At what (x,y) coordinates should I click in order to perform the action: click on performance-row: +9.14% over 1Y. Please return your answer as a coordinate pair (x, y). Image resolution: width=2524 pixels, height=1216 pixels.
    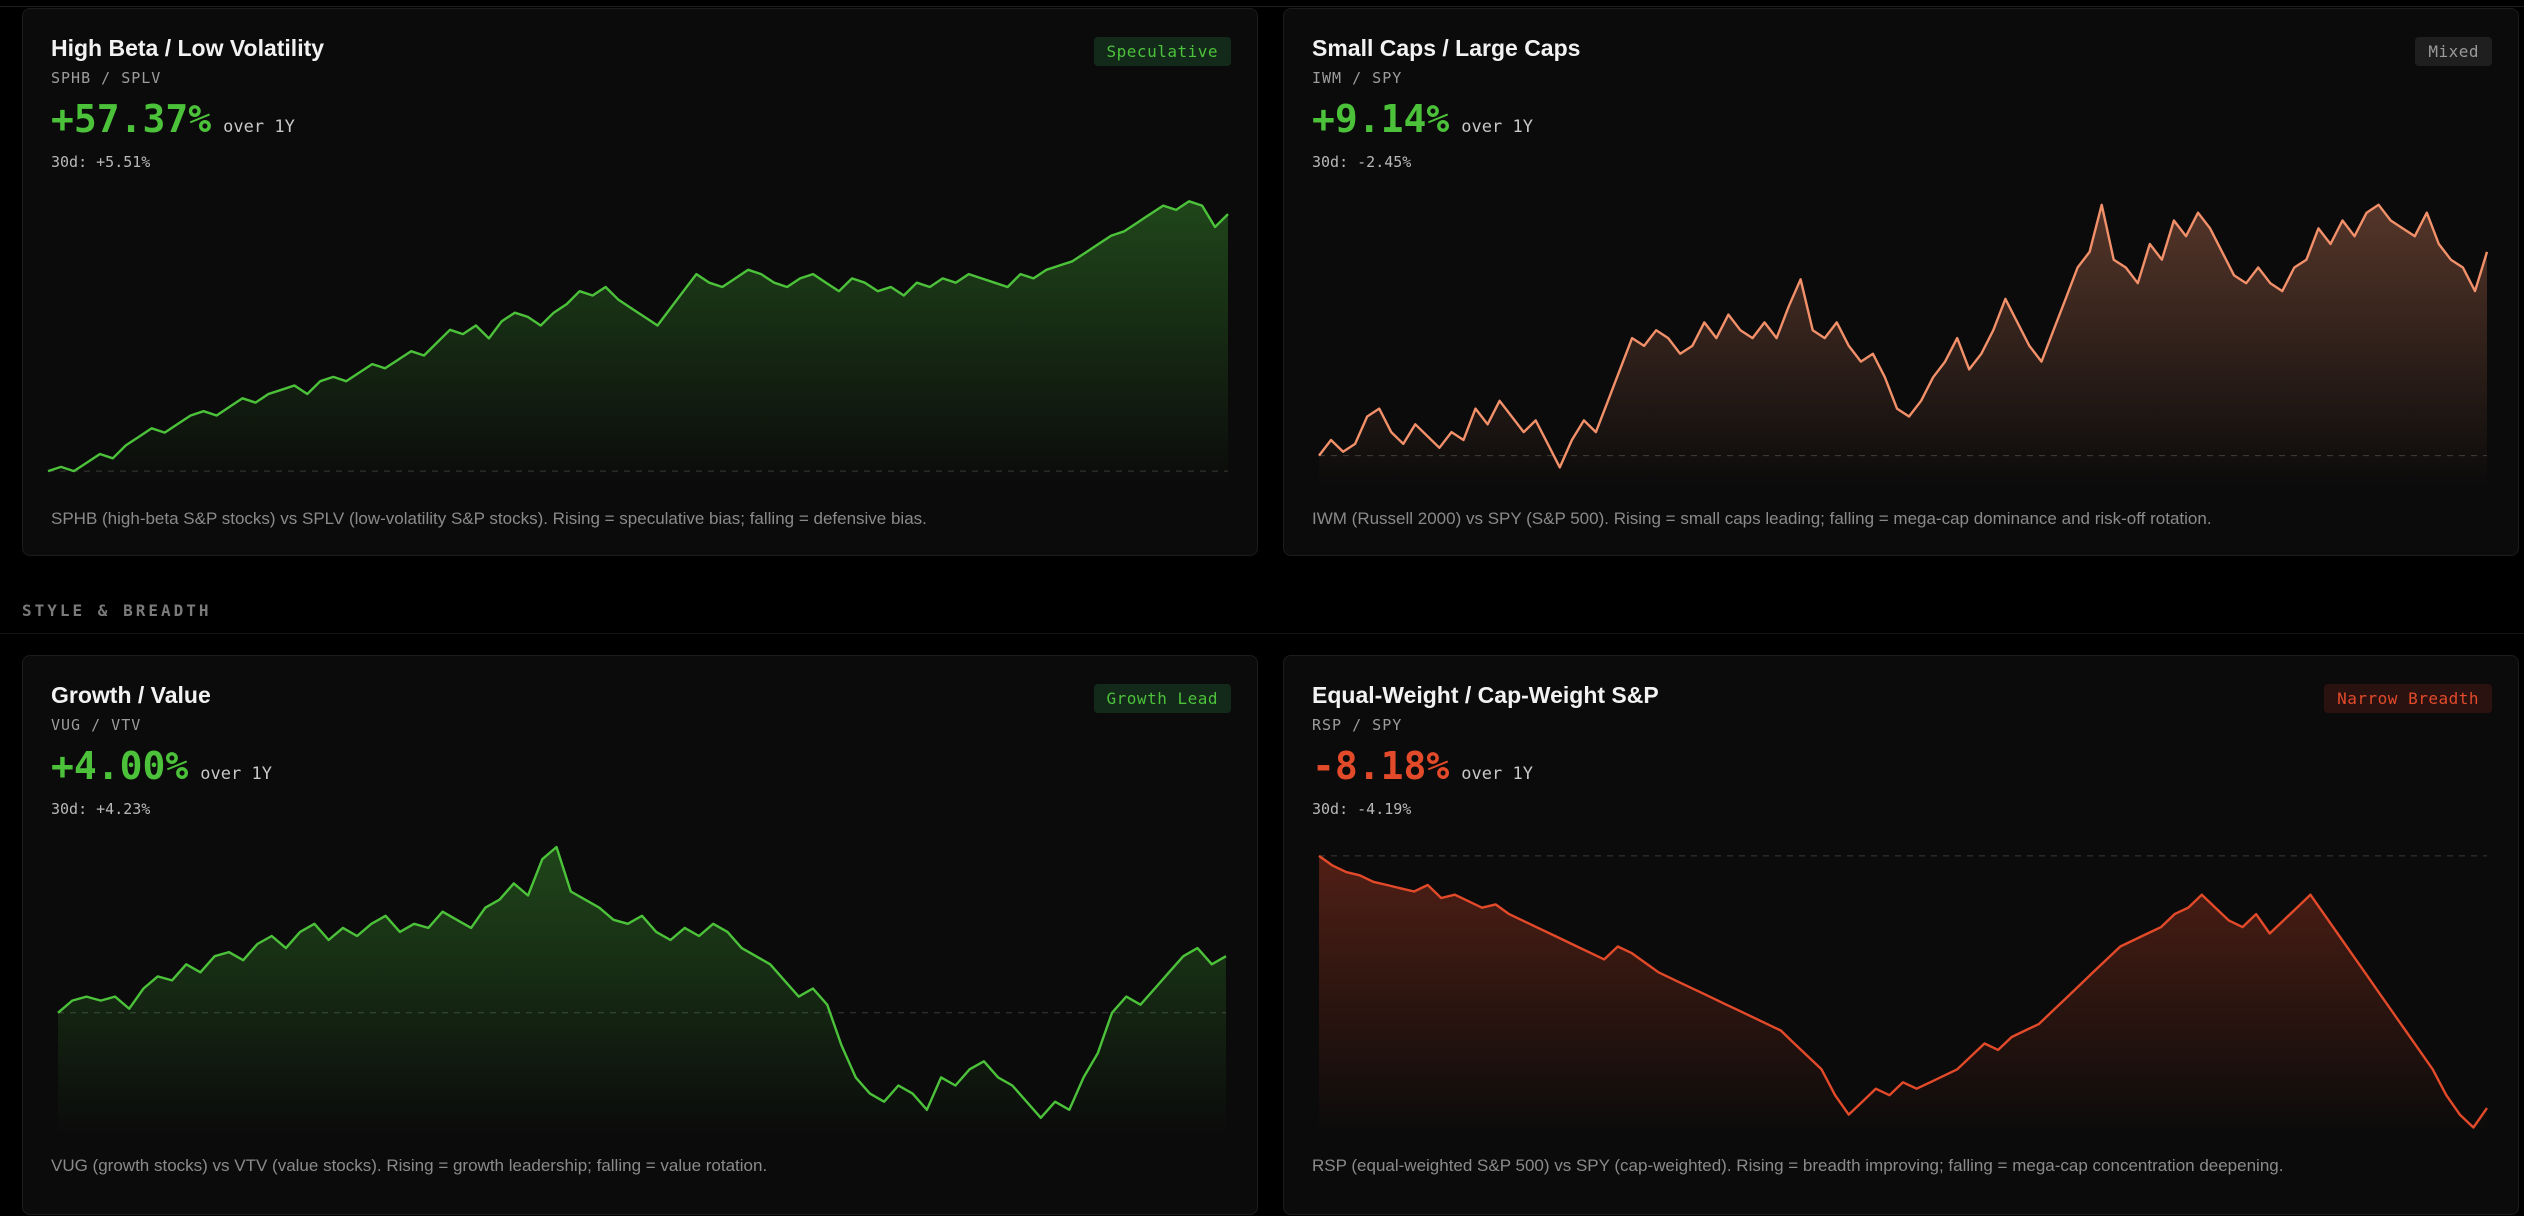
    Looking at the image, I should click on (1422, 119).